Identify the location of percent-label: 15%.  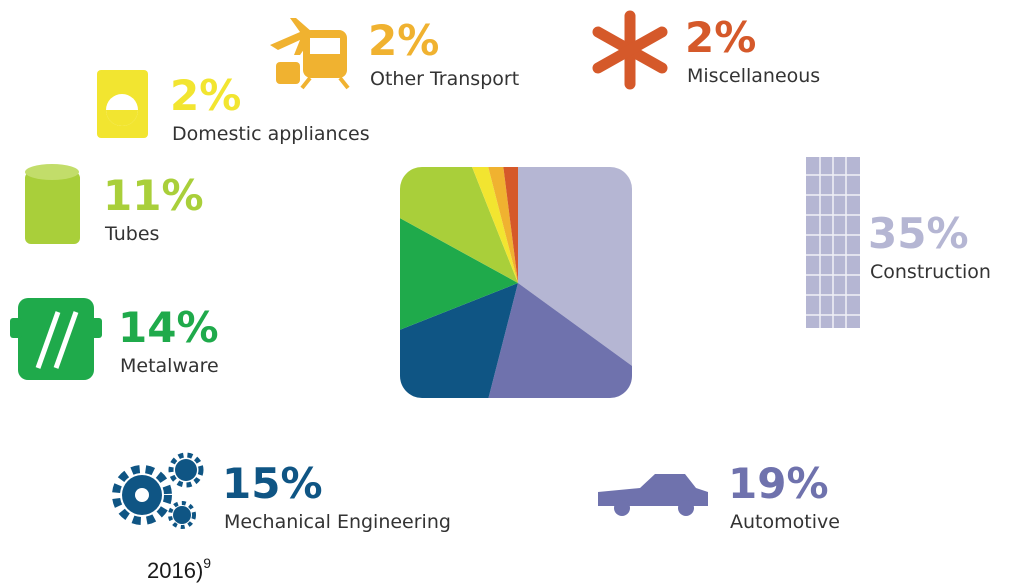
(272, 483).